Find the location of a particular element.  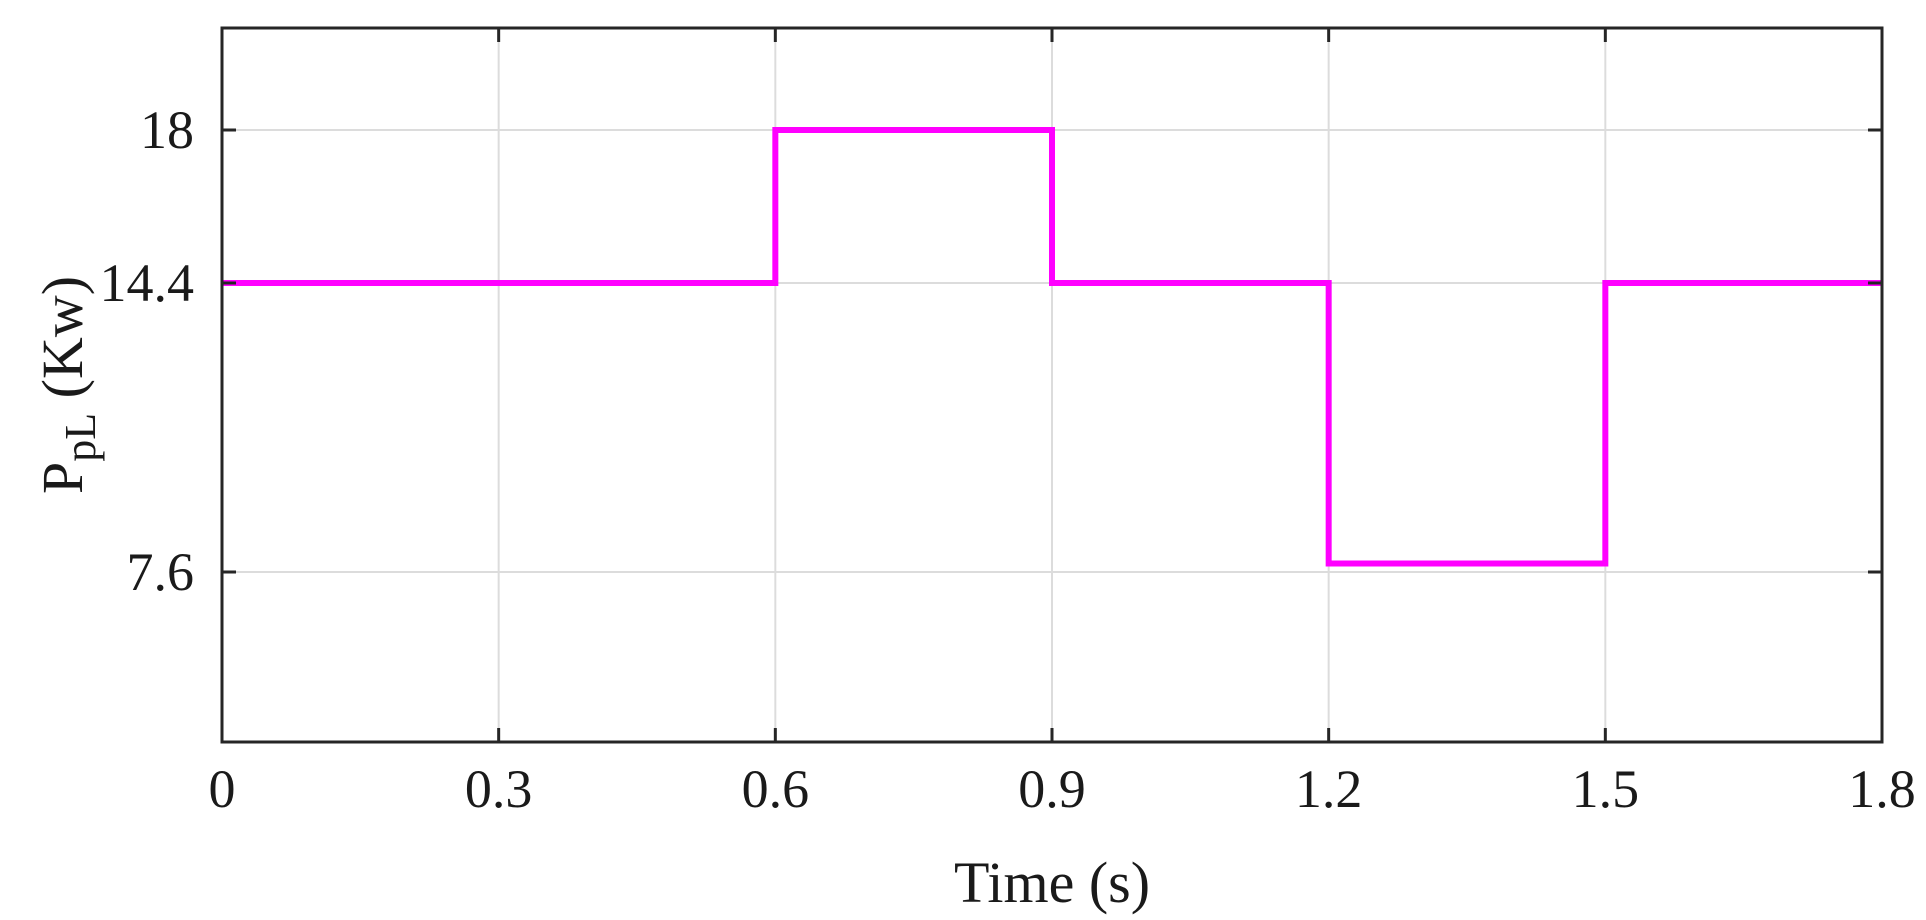

y-tick-label: 14.4 is located at coordinates (147, 283).